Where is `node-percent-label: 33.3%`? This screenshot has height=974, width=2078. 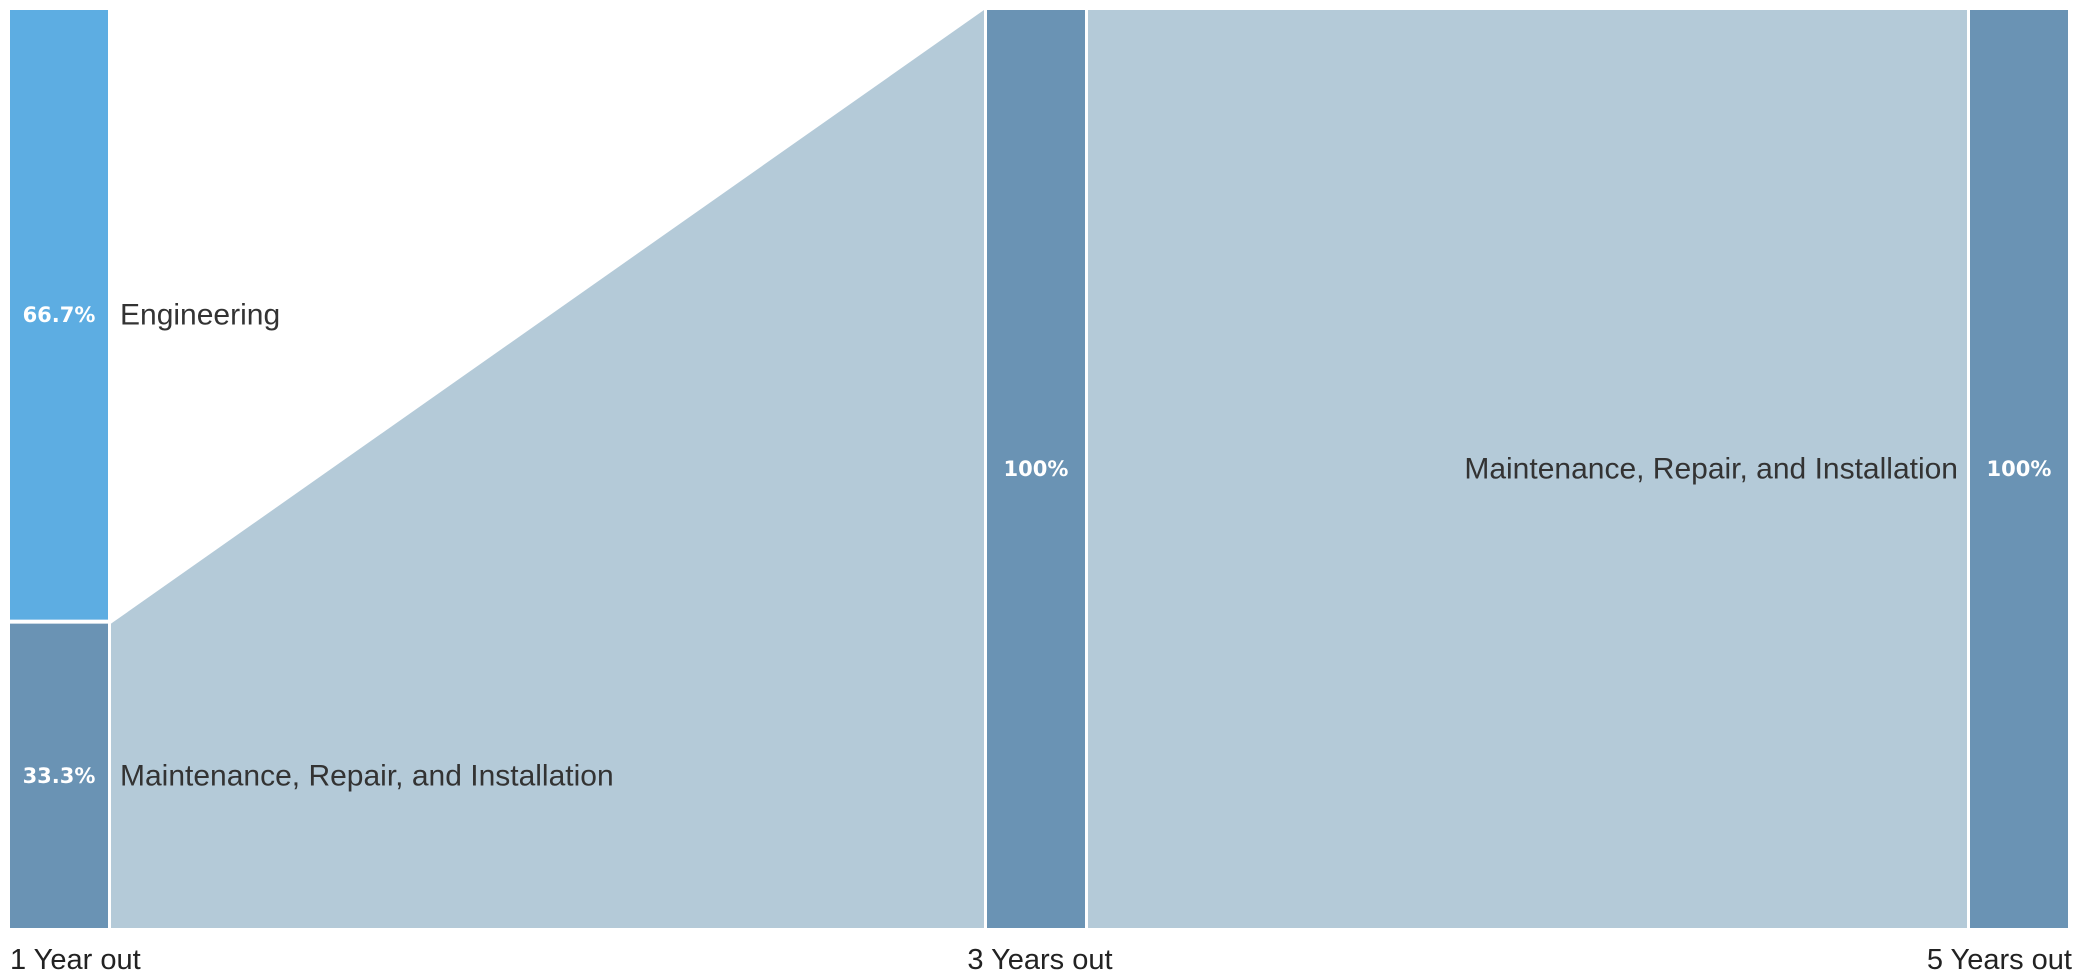
node-percent-label: 33.3% is located at coordinates (59, 776).